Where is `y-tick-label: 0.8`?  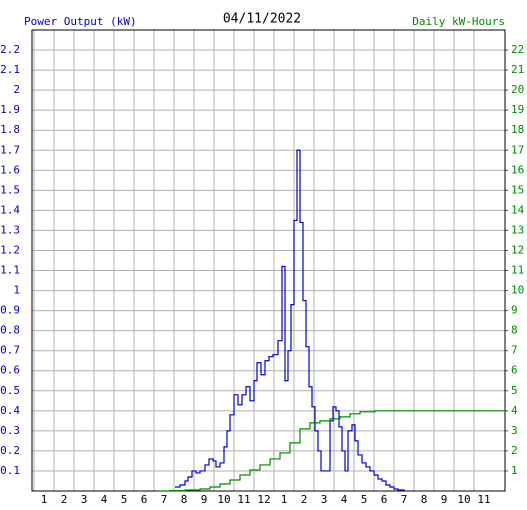
y-tick-label: 0.8 is located at coordinates (10, 330).